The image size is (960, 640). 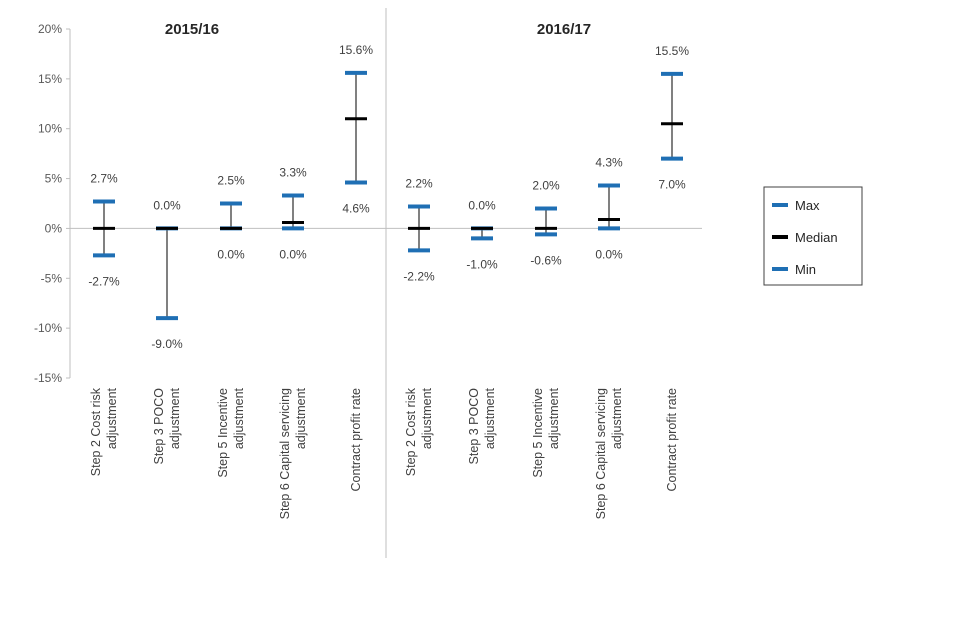 I want to click on panel-title: 2016/17, so click(x=564, y=29).